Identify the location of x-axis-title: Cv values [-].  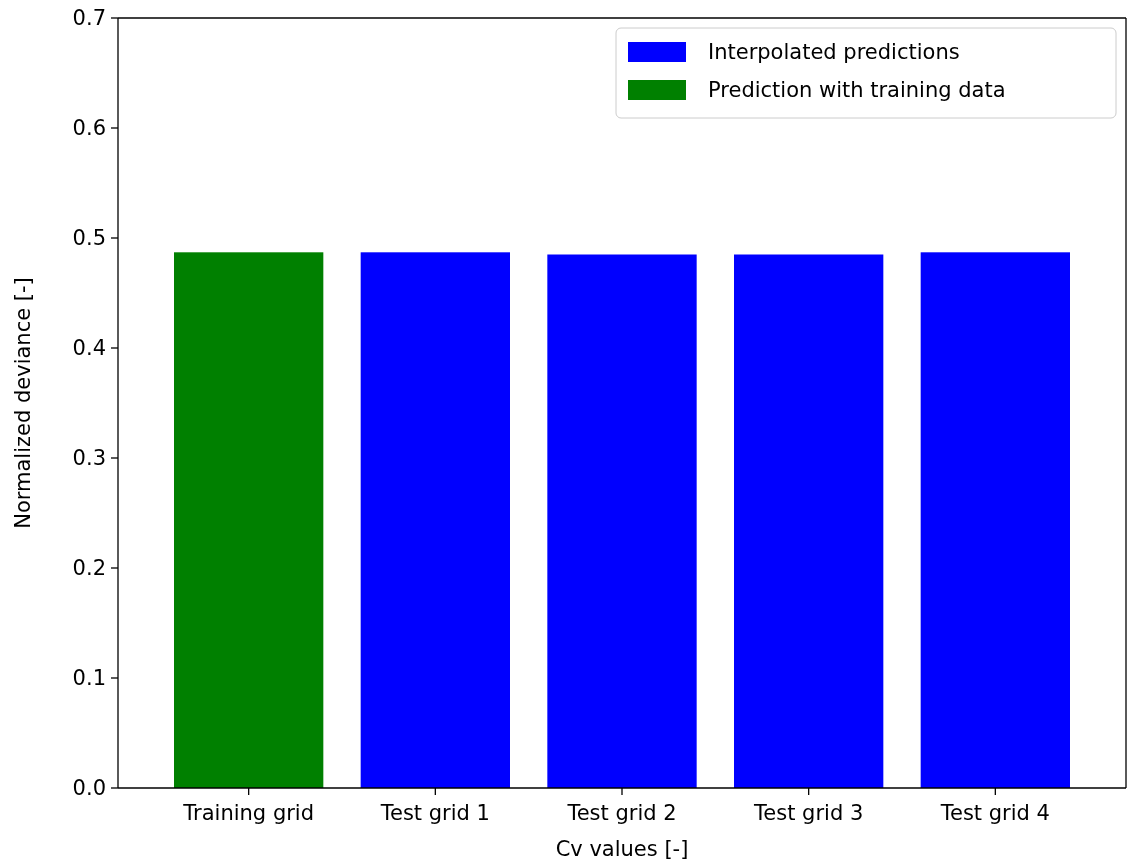
(622, 849).